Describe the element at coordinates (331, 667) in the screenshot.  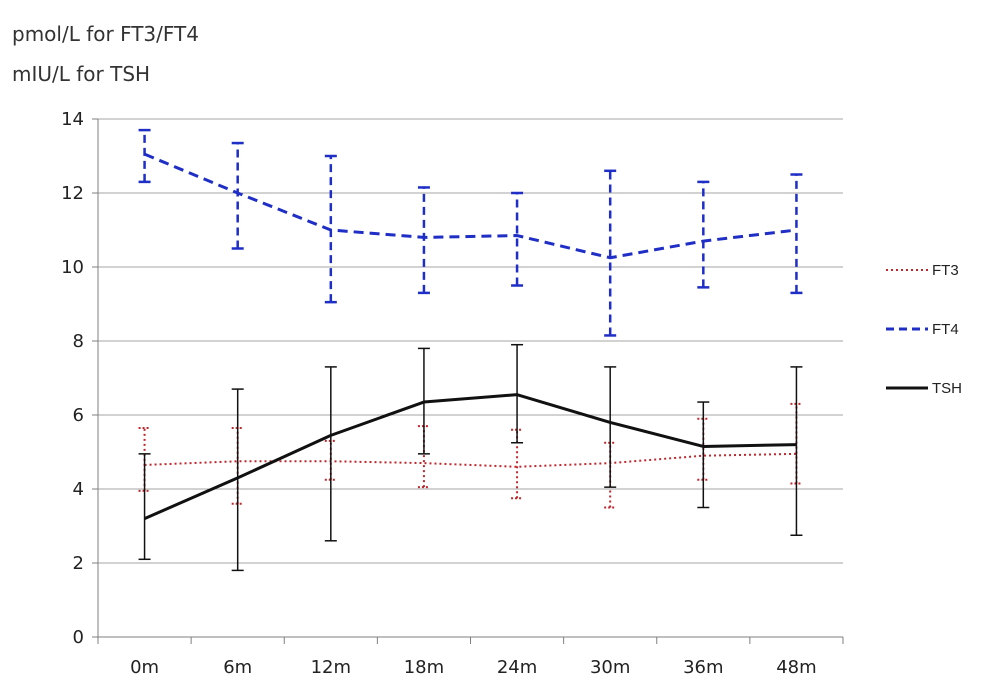
I see `x-tick-label: 12m` at that location.